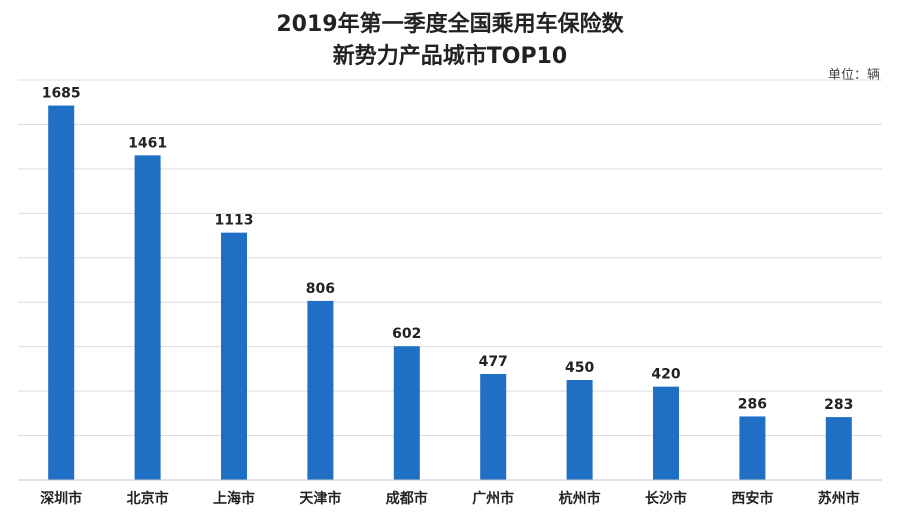 This screenshot has width=900, height=523. Describe the element at coordinates (493, 498) in the screenshot. I see `x-tick-label-6: 广州市` at that location.